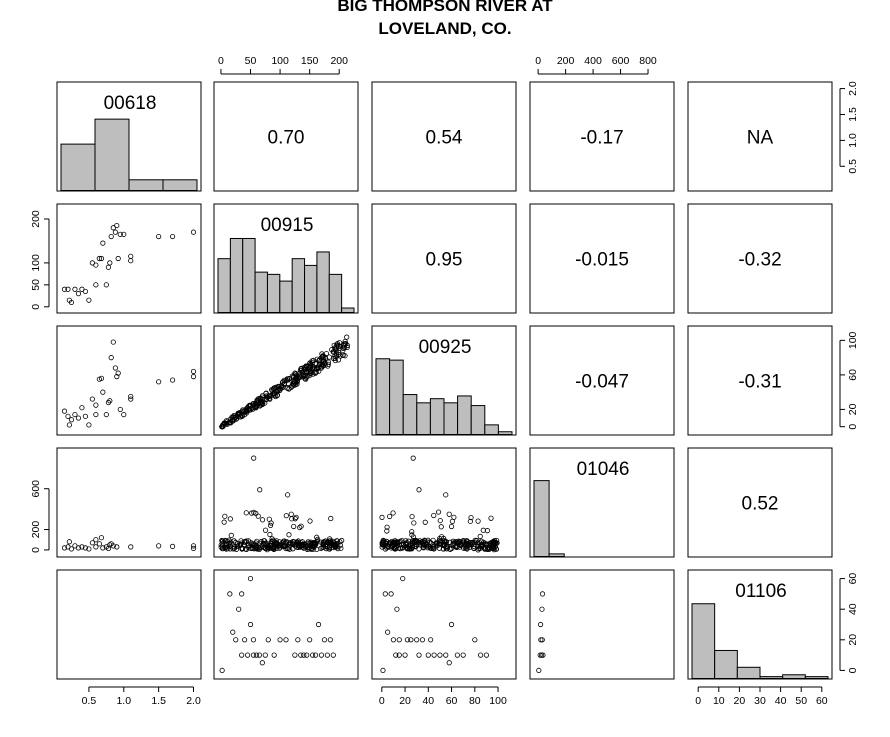 This screenshot has width=890, height=737. What do you see at coordinates (740, 701) in the screenshot?
I see `tick-label: 20` at bounding box center [740, 701].